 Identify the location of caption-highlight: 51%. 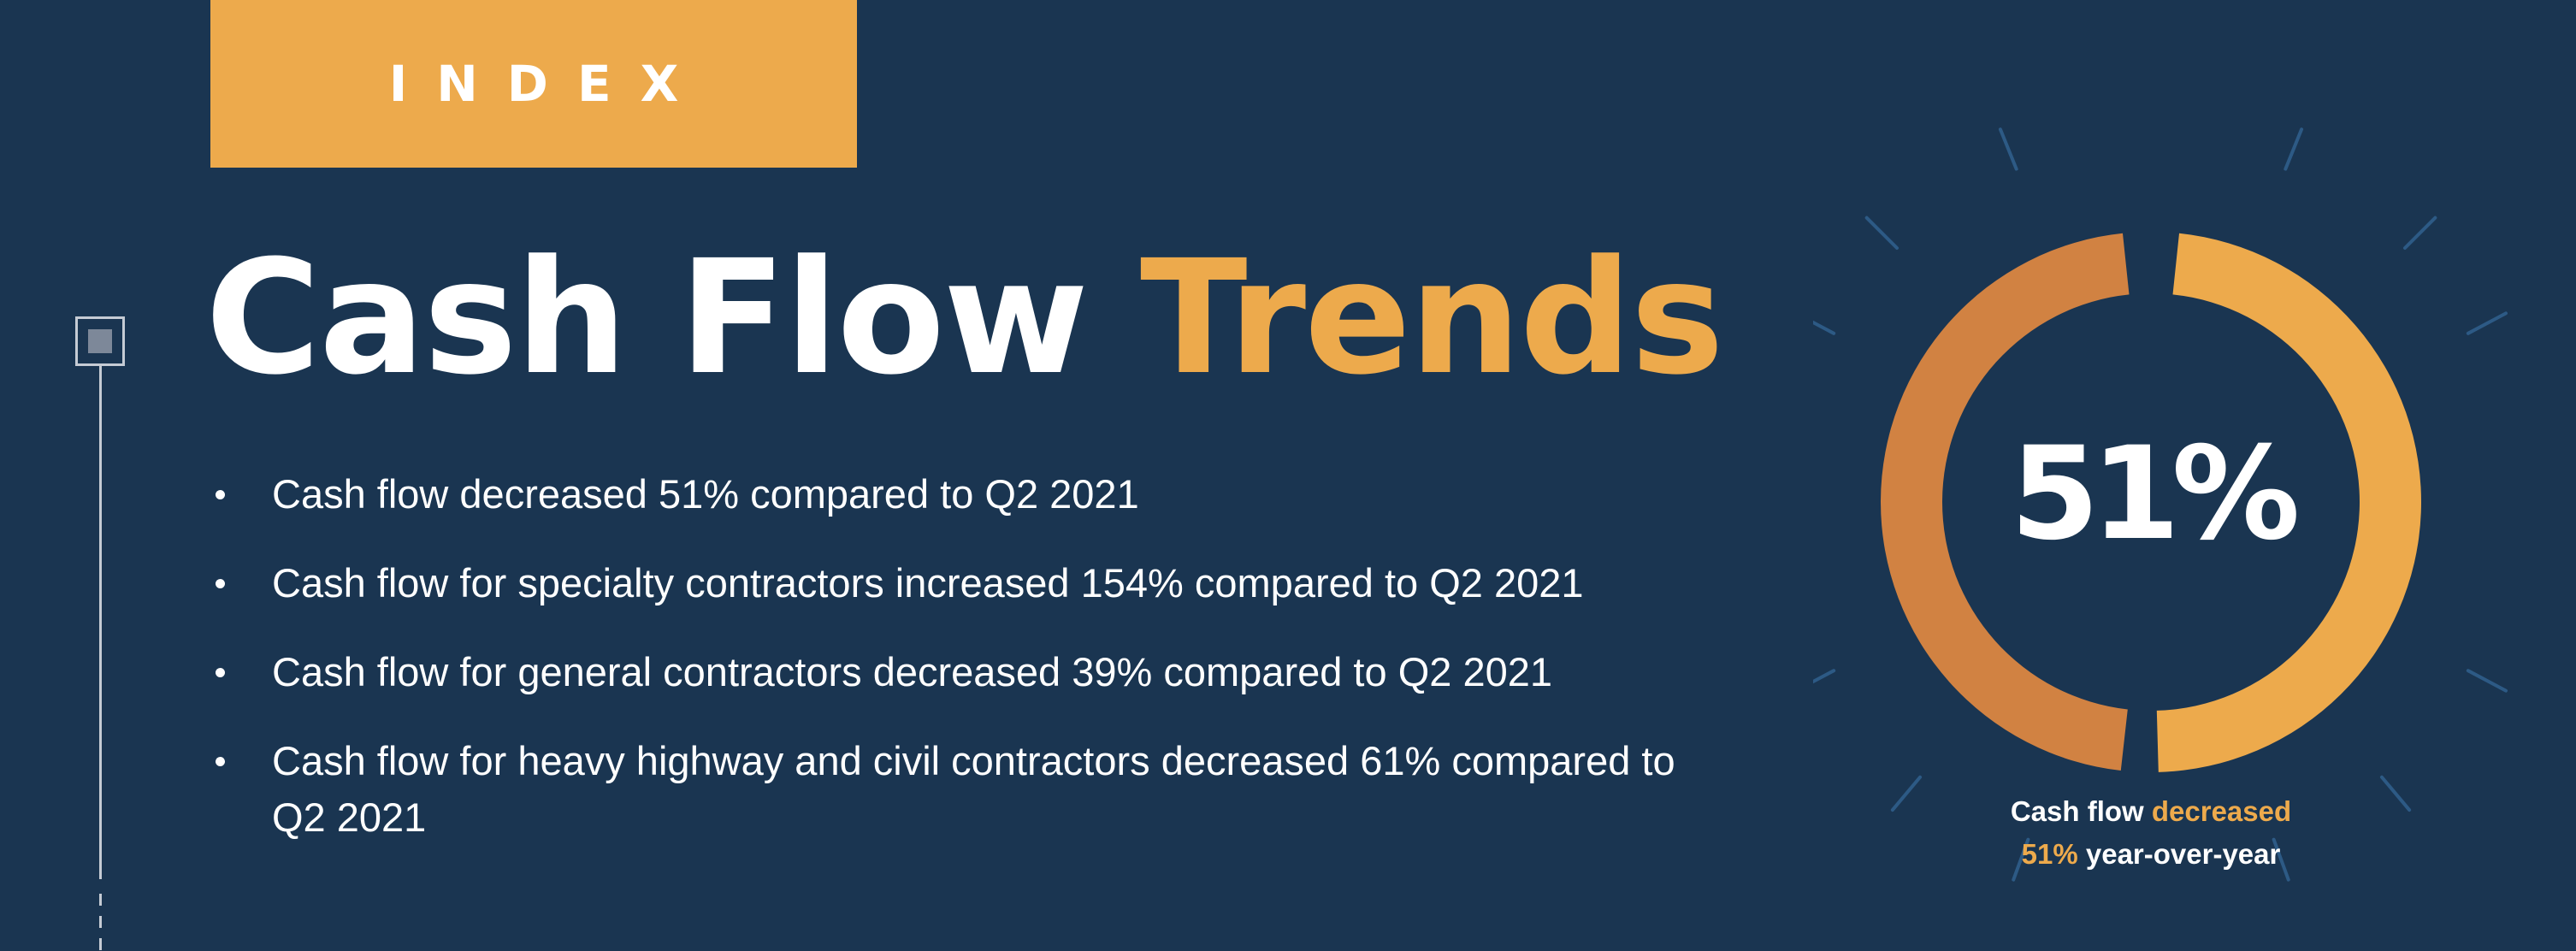
(2049, 854).